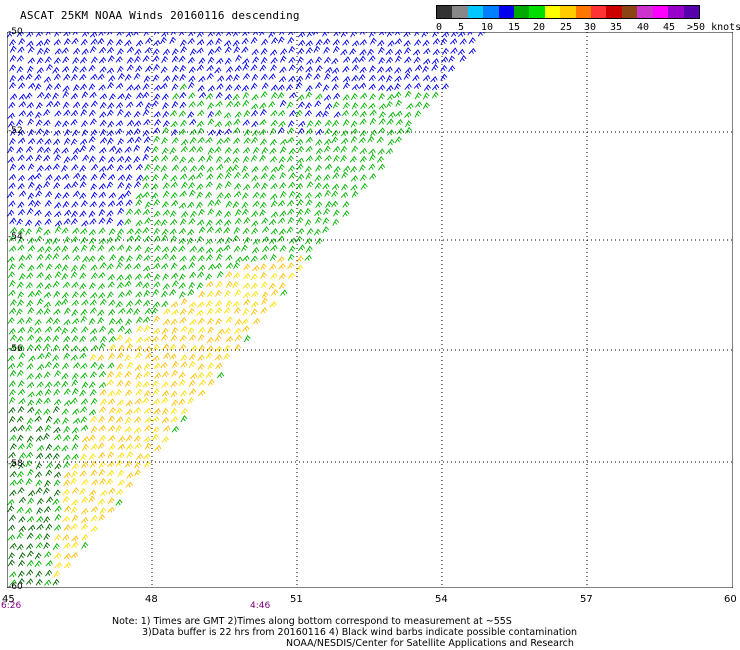 The height and width of the screenshot is (650, 740). I want to click on lat-label: -50, so click(15, 32).